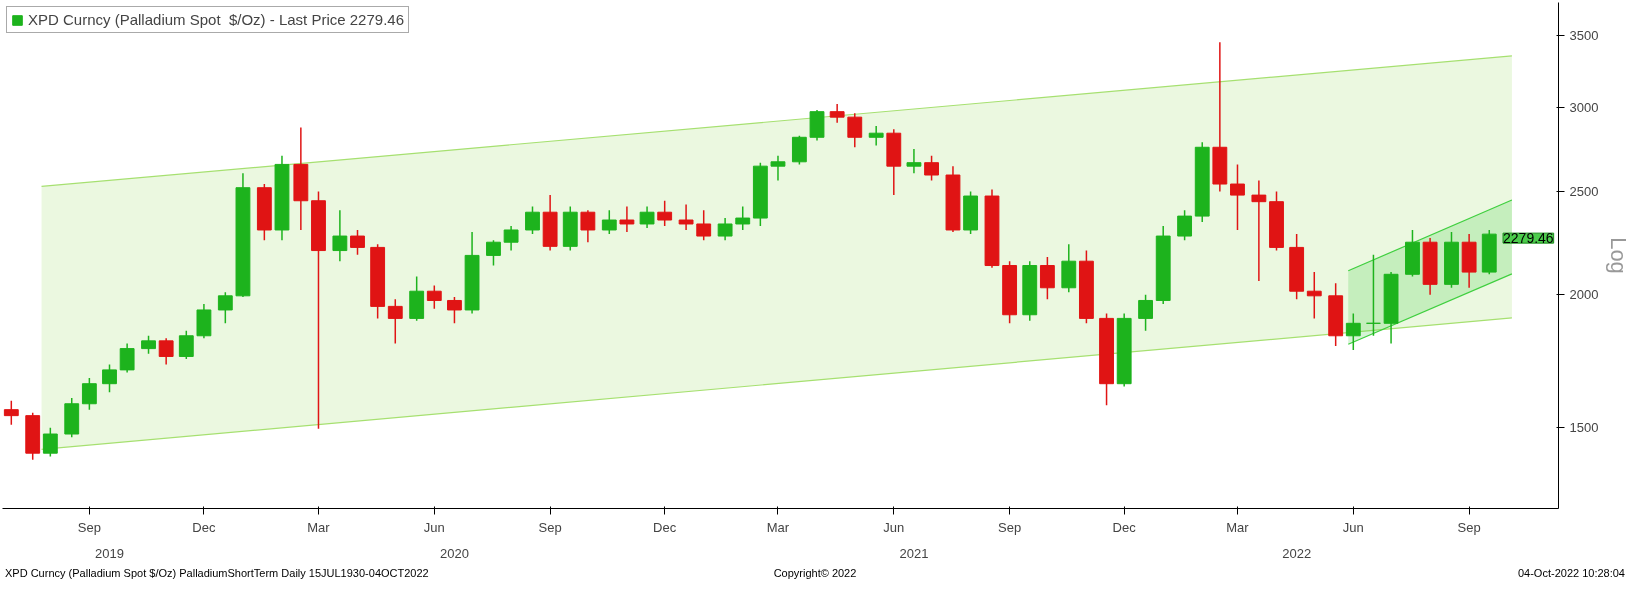  I want to click on y-tick-label: 3500, so click(1584, 36).